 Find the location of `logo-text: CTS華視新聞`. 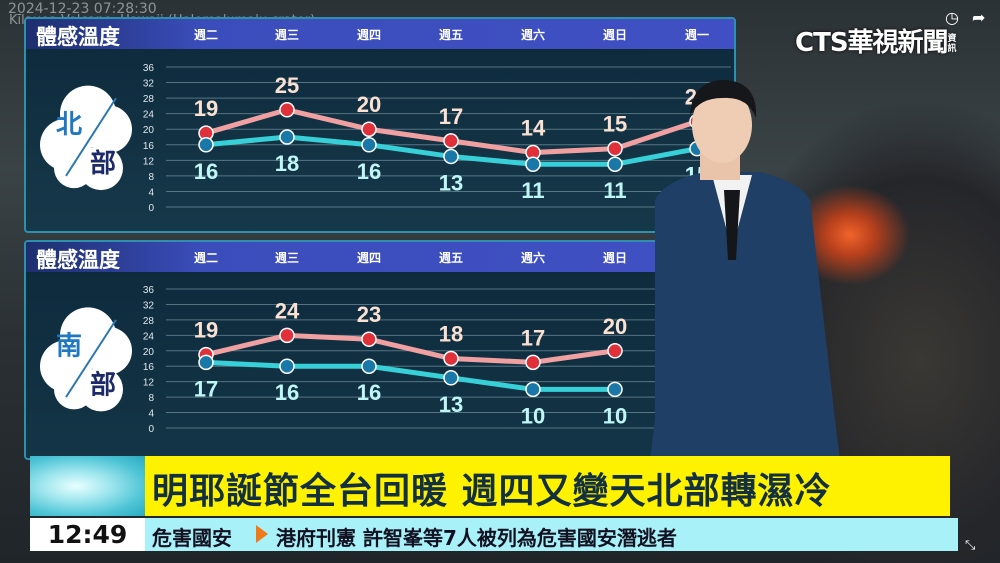

logo-text: CTS華視新聞 is located at coordinates (872, 43).